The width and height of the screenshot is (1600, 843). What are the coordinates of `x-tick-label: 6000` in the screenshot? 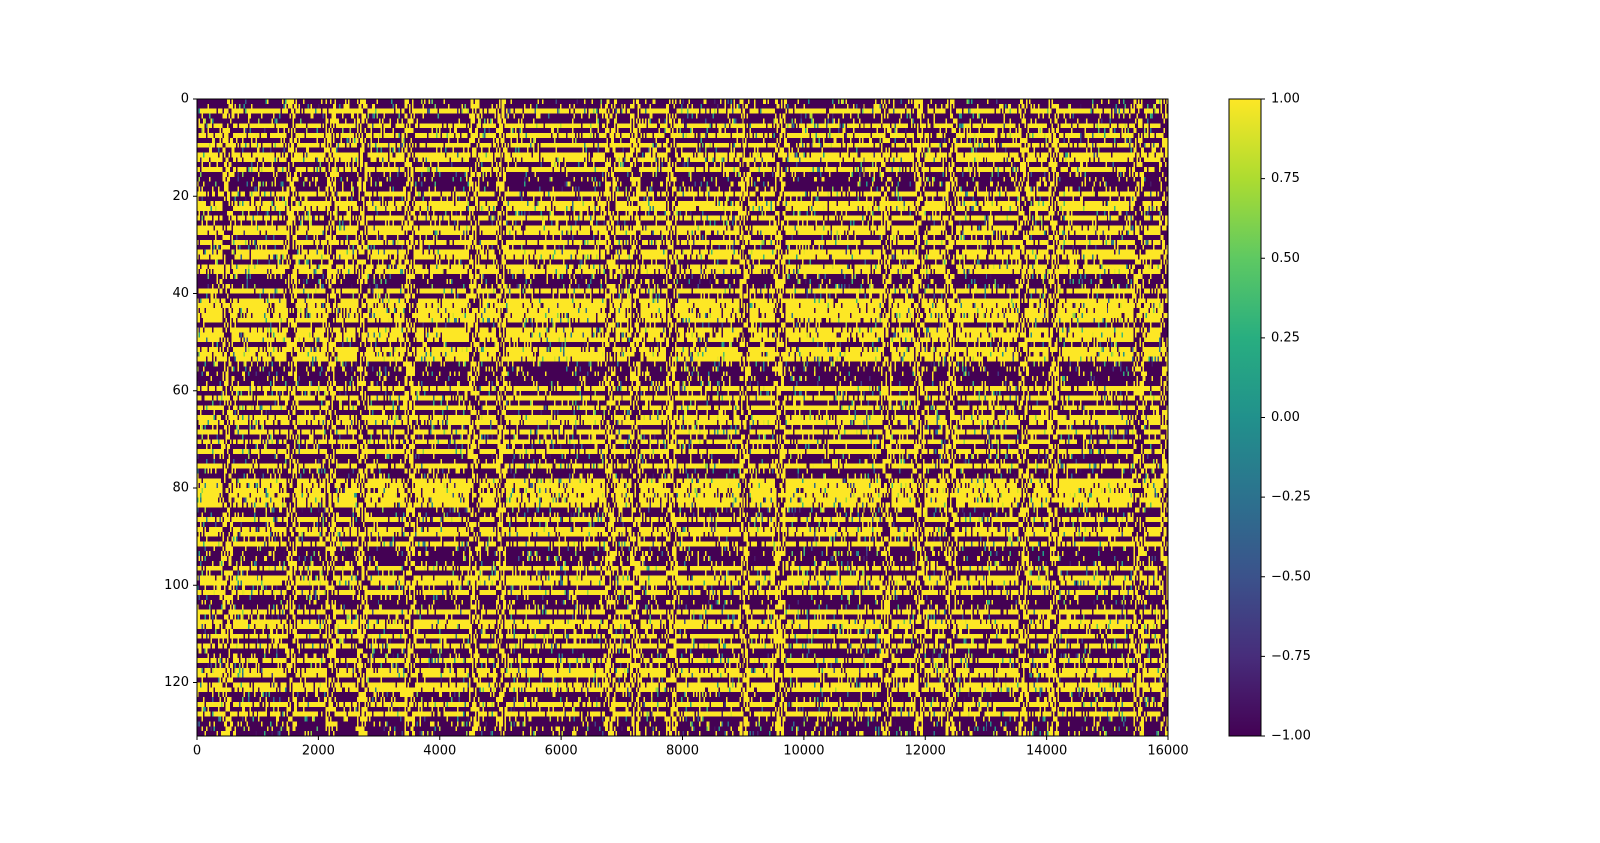 It's located at (561, 751).